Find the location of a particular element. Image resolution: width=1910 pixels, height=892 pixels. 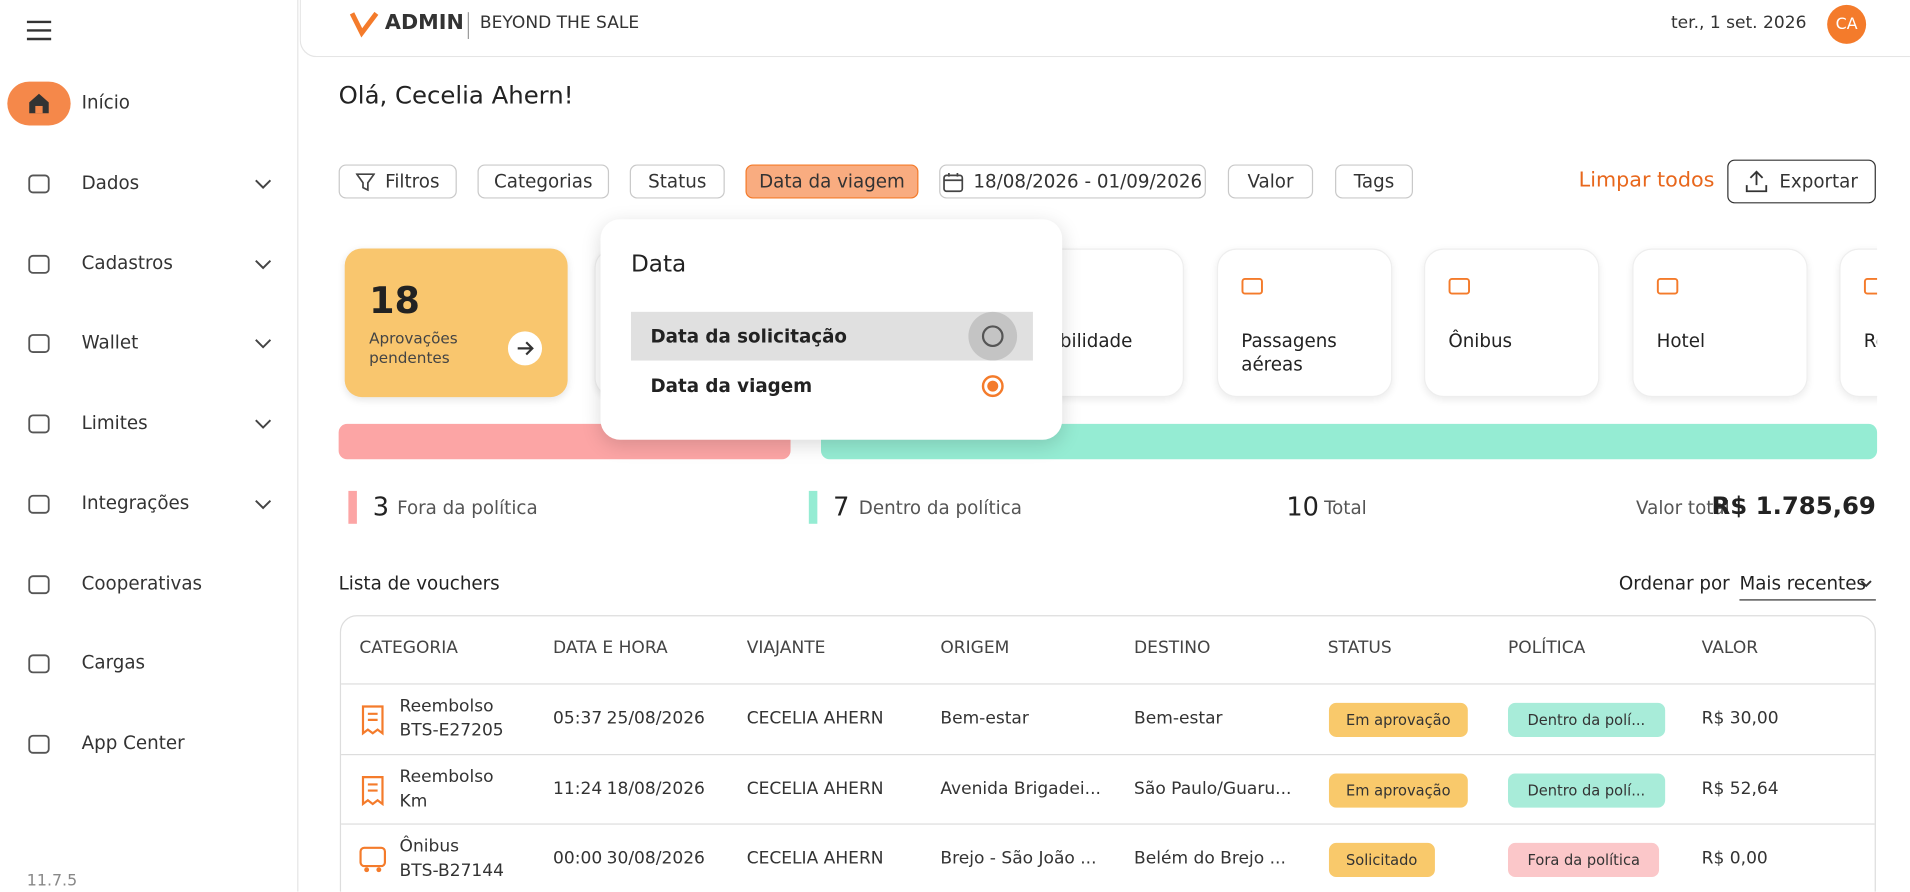

nav-item: Início is located at coordinates (105, 102).